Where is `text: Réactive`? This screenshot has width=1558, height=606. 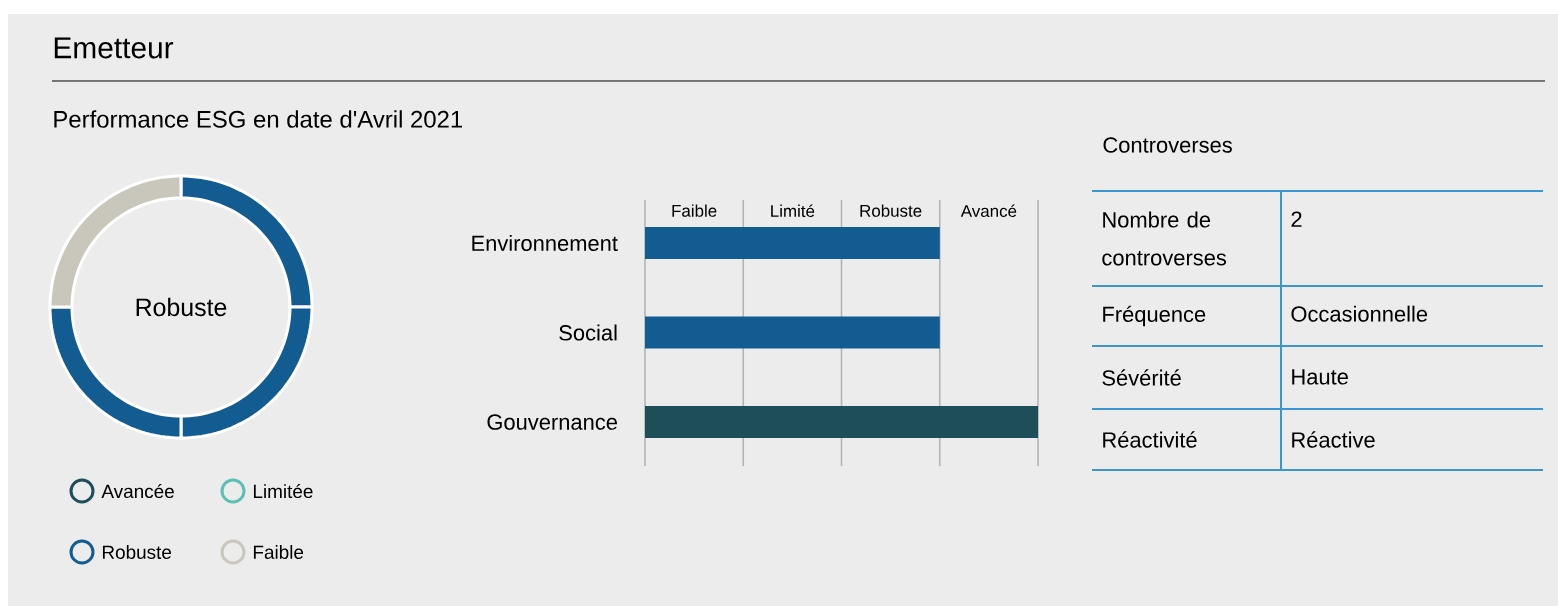
text: Réactive is located at coordinates (1333, 439).